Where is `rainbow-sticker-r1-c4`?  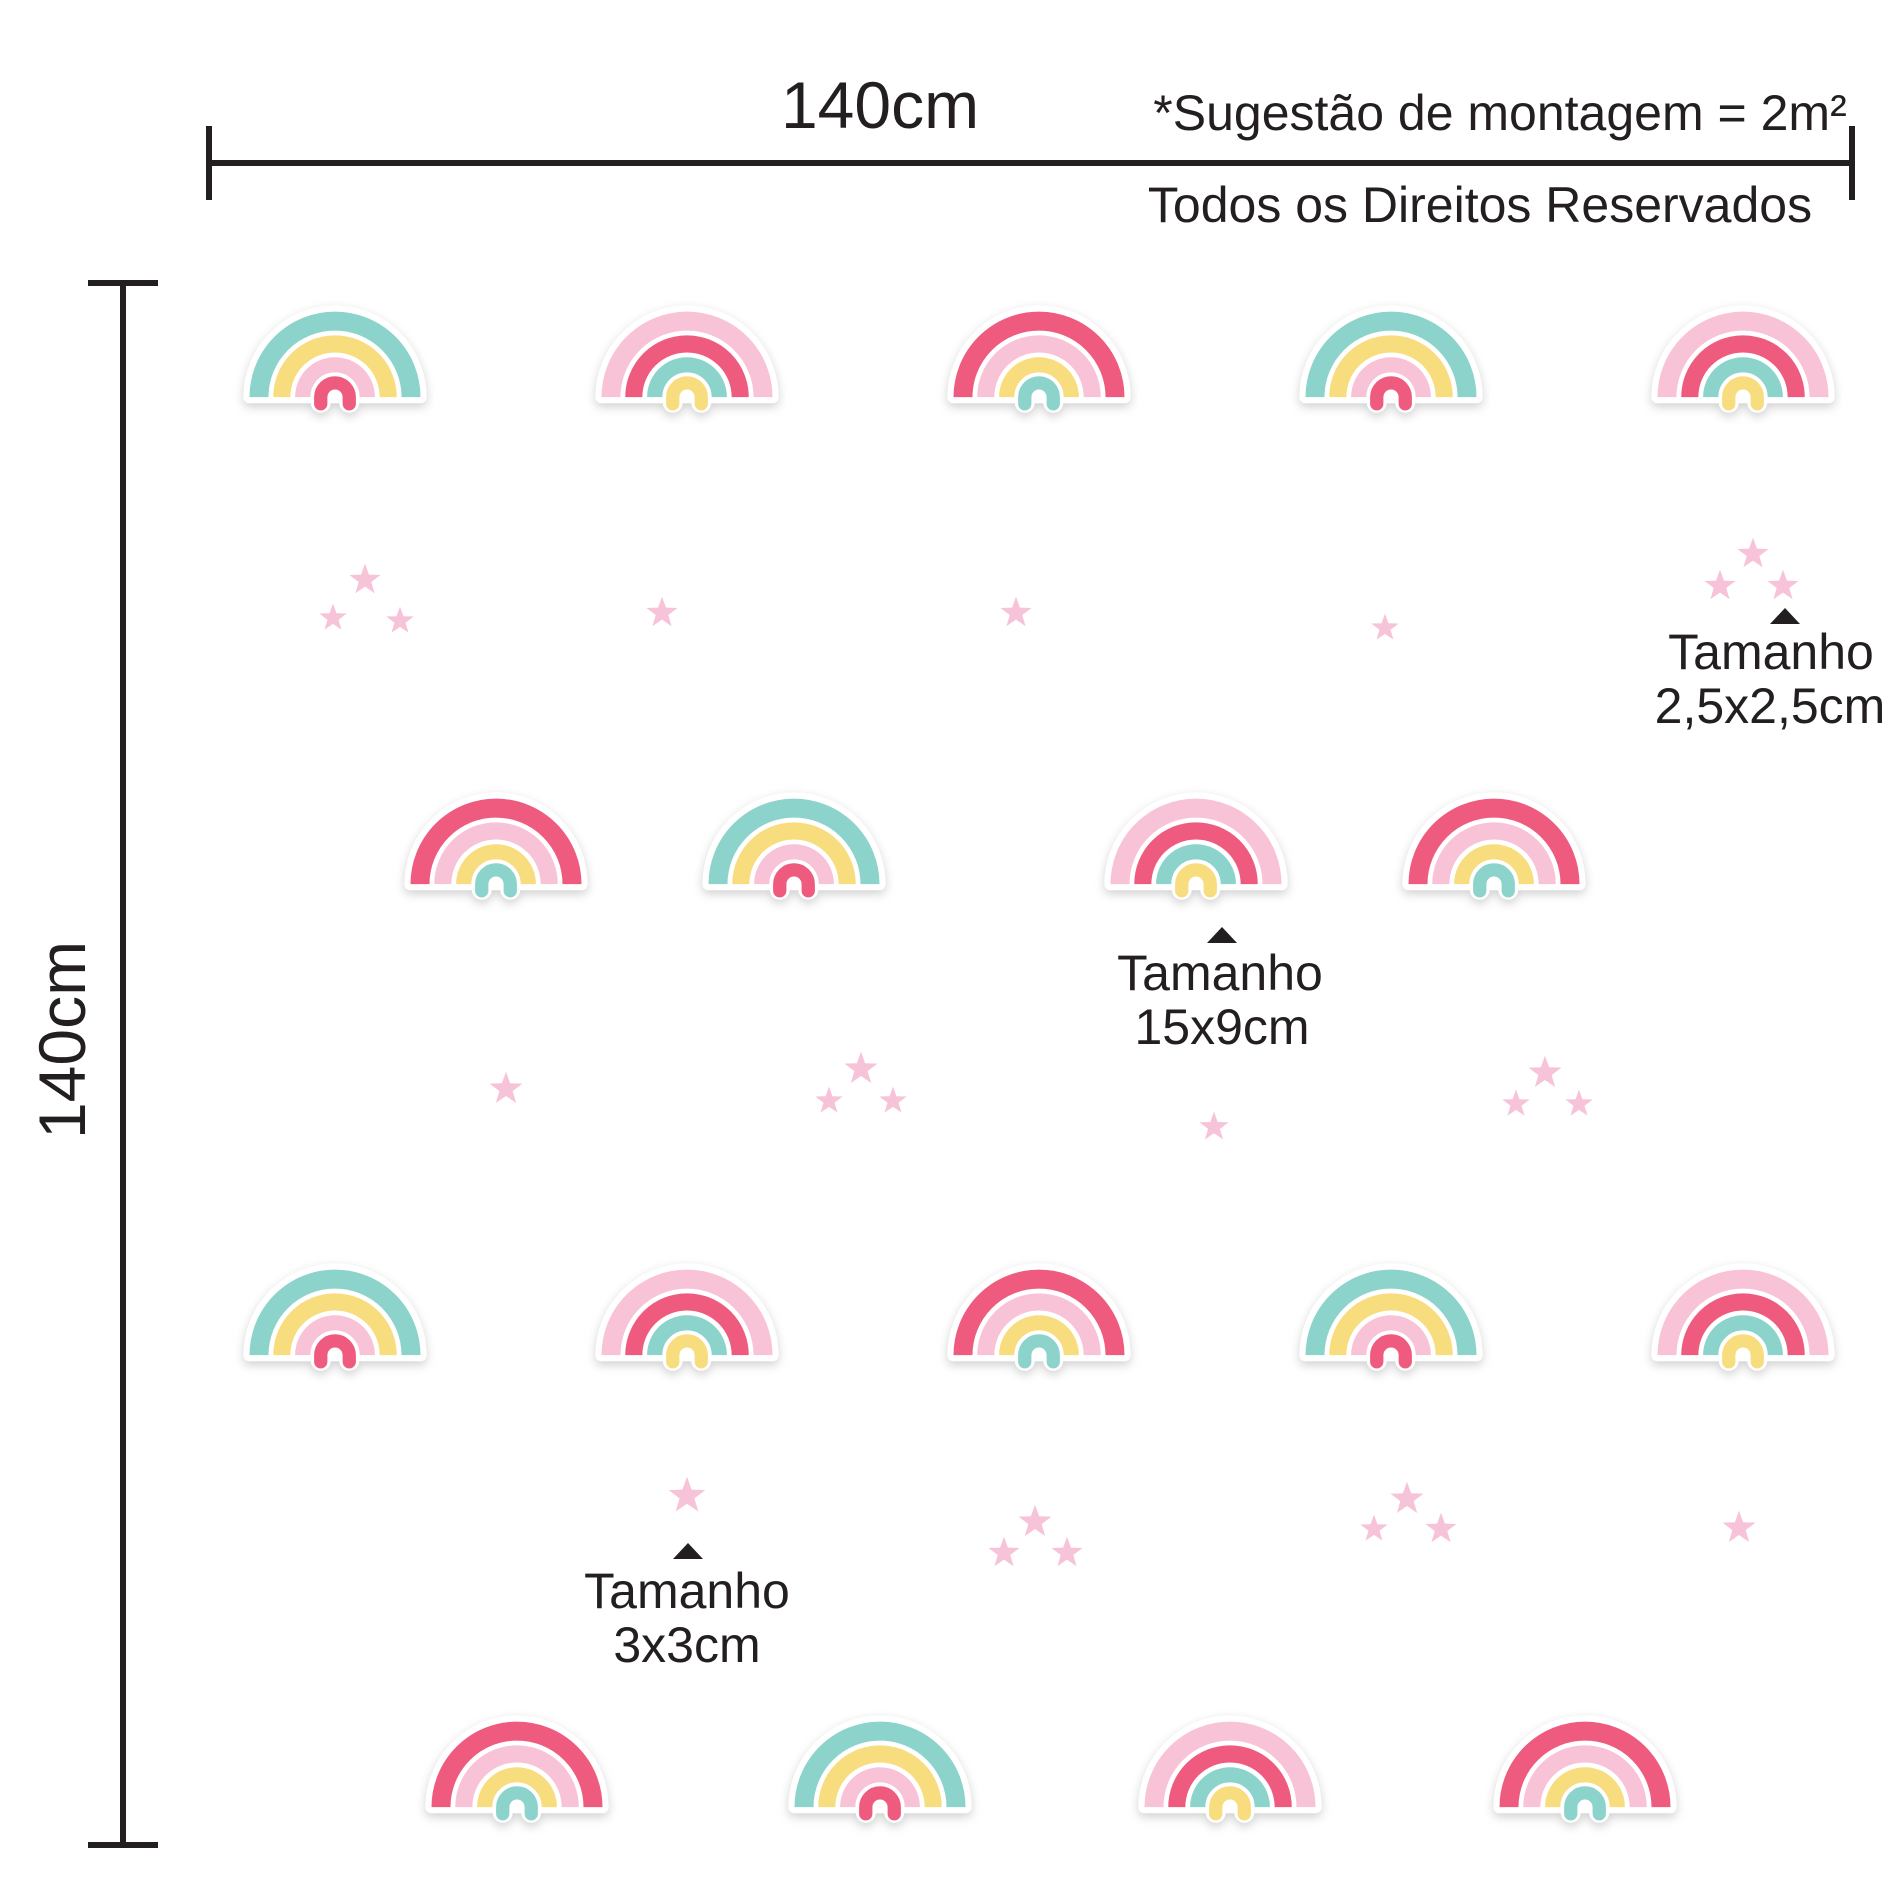 rainbow-sticker-r1-c4 is located at coordinates (1391, 351).